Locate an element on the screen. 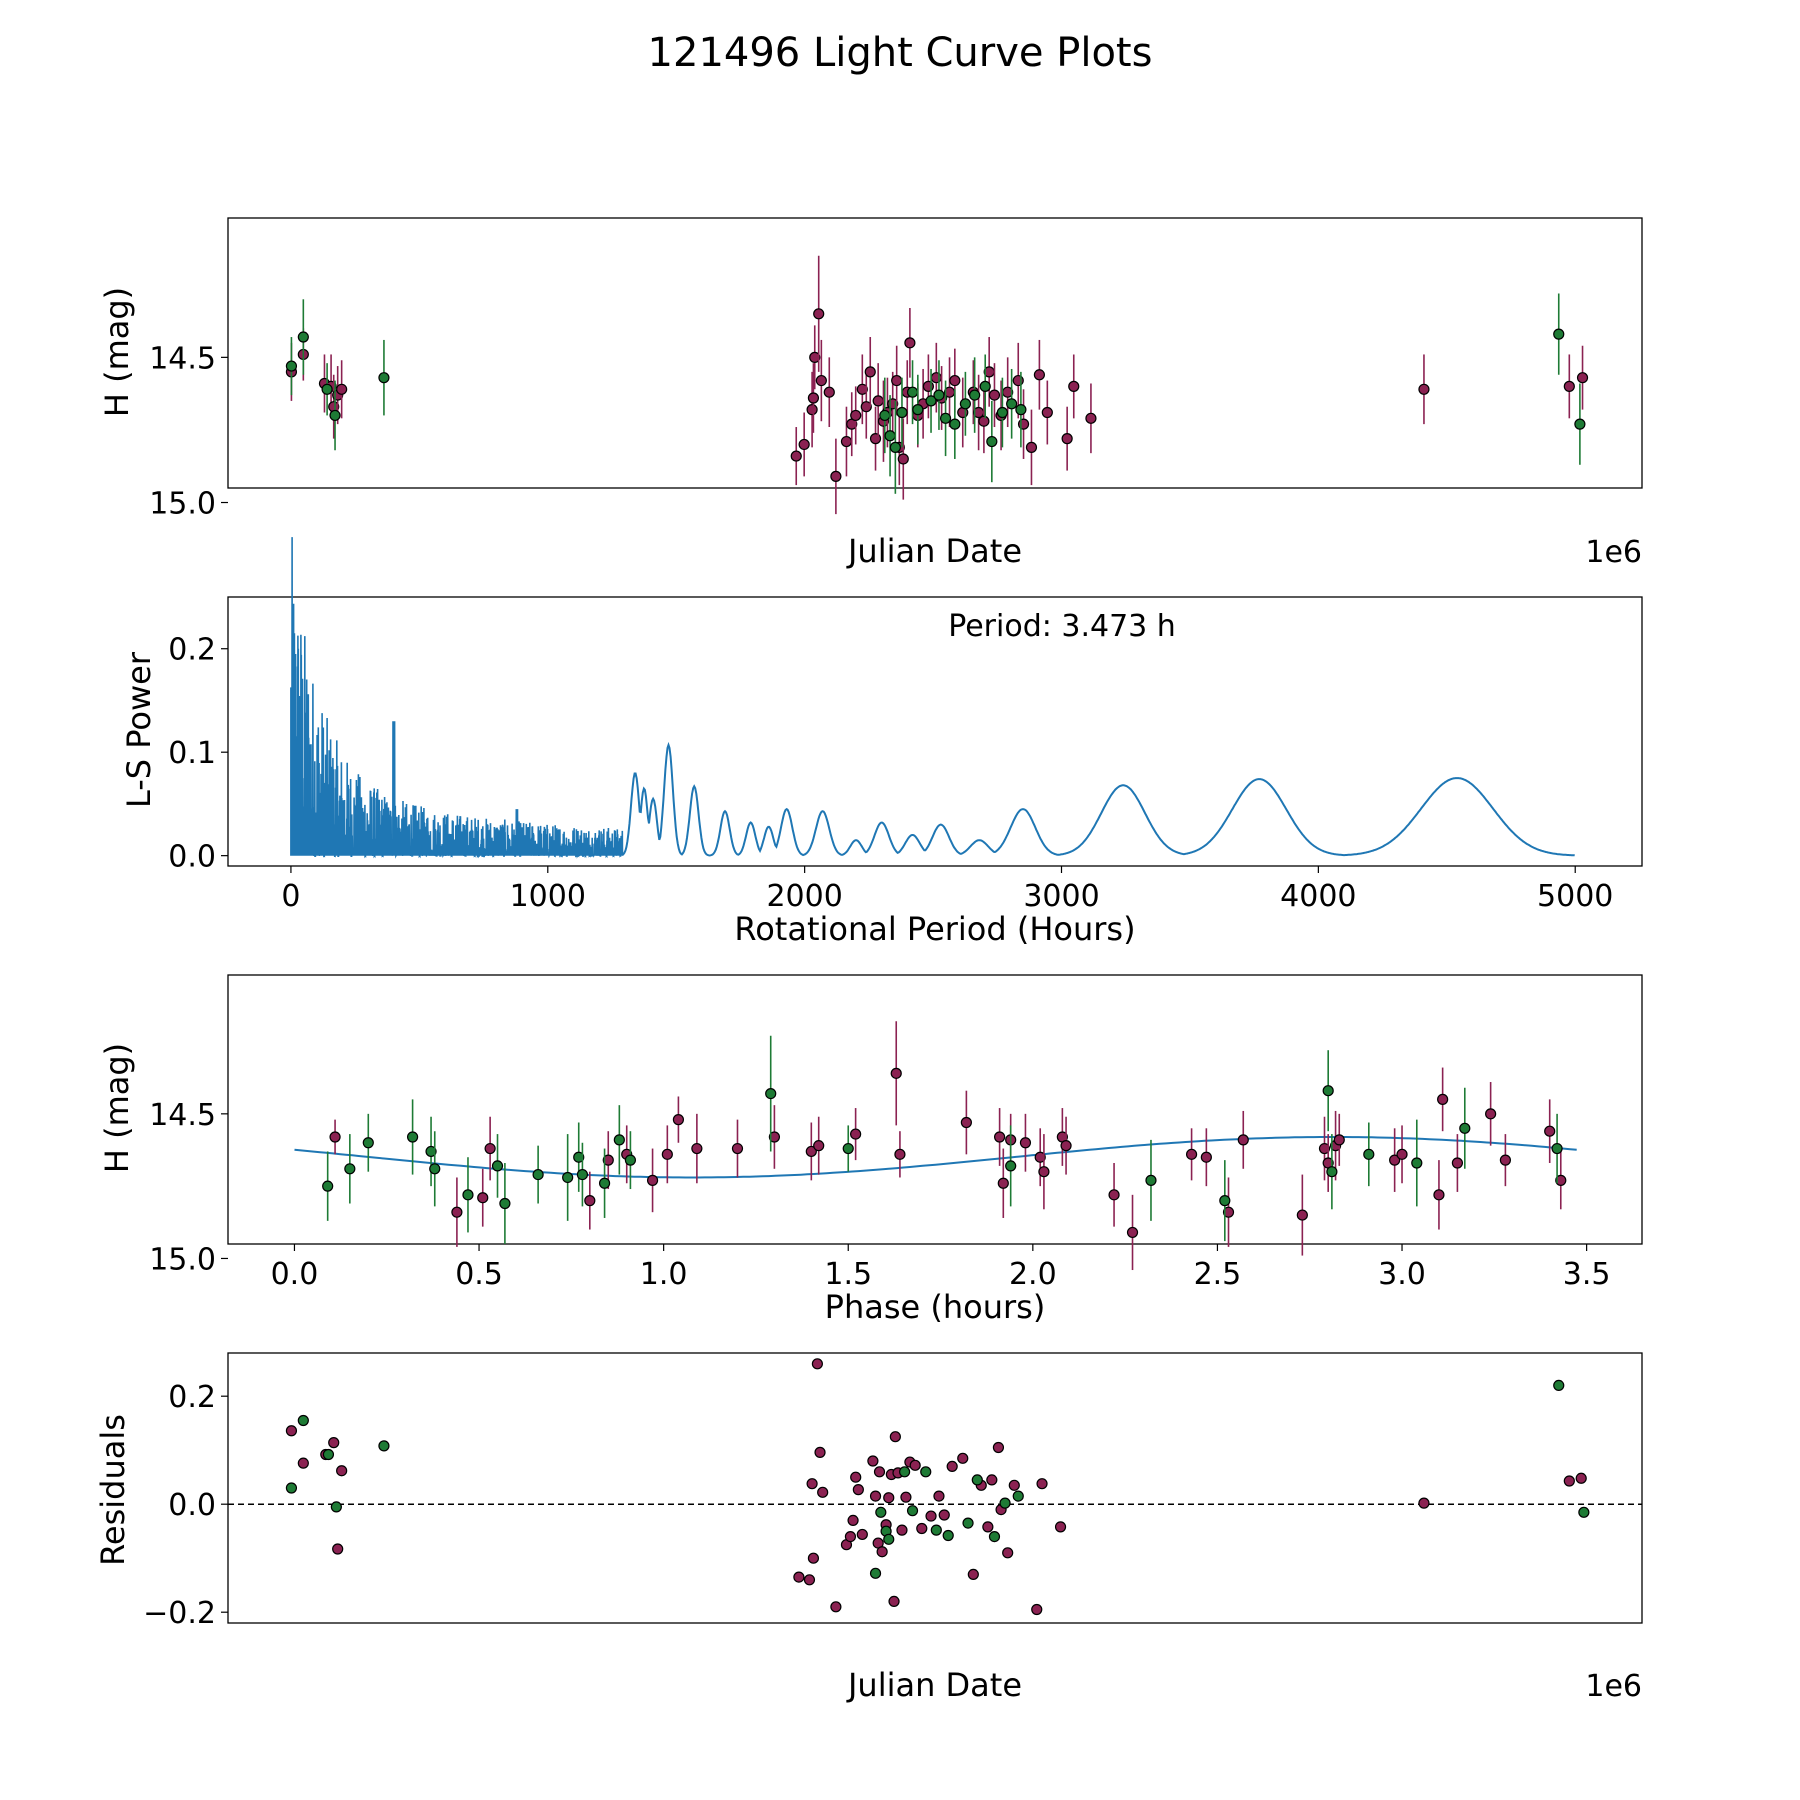 This screenshot has height=1800, width=1800. phase-xtick-label: 3.0 is located at coordinates (1402, 1274).